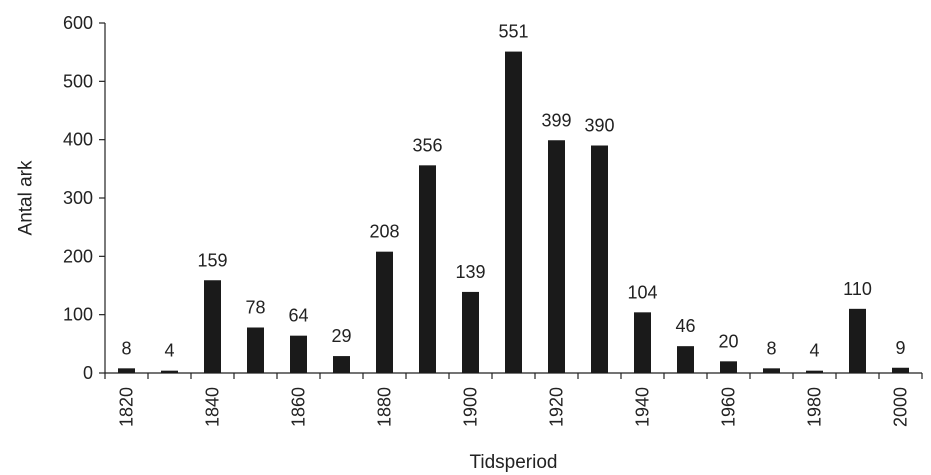 The image size is (931, 475). I want to click on data-label-1870: 29, so click(341, 336).